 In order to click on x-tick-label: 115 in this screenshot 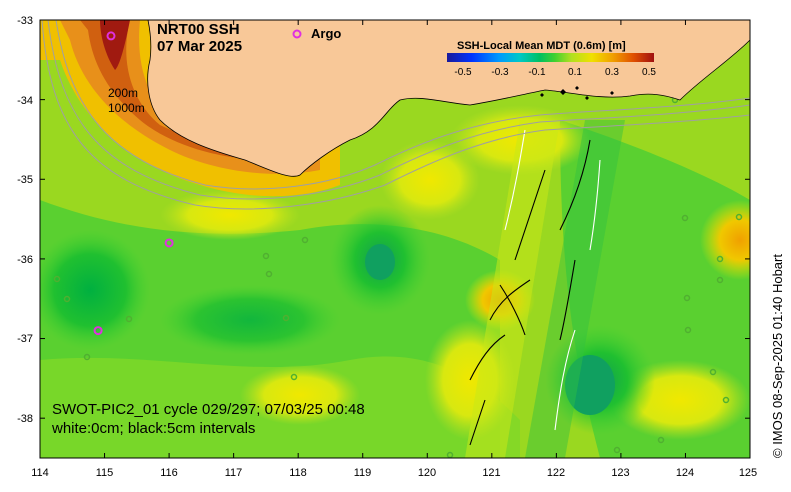, I will do `click(105, 473)`.